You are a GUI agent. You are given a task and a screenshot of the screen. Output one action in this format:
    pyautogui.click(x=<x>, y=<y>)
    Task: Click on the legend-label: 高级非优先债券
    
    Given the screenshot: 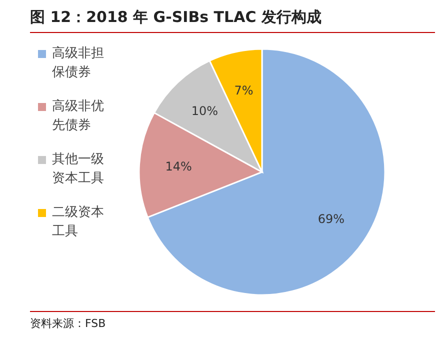 What is the action you would take?
    pyautogui.click(x=78, y=116)
    